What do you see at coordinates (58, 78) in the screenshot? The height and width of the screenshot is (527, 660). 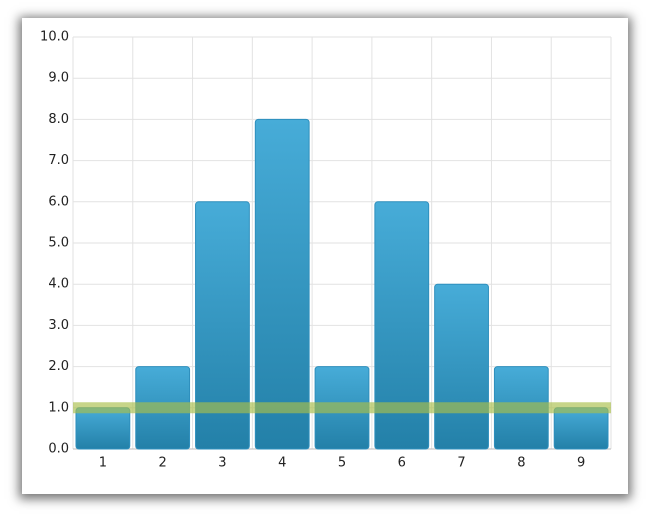 I see `y-tick-label: 9.0` at bounding box center [58, 78].